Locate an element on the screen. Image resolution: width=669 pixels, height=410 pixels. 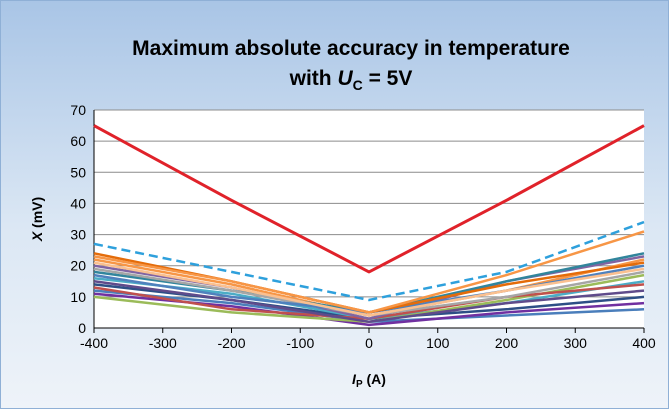
x-tick-labels: -400 -300 -200 -100 0 100 200 300 400 is located at coordinates (368, 343).